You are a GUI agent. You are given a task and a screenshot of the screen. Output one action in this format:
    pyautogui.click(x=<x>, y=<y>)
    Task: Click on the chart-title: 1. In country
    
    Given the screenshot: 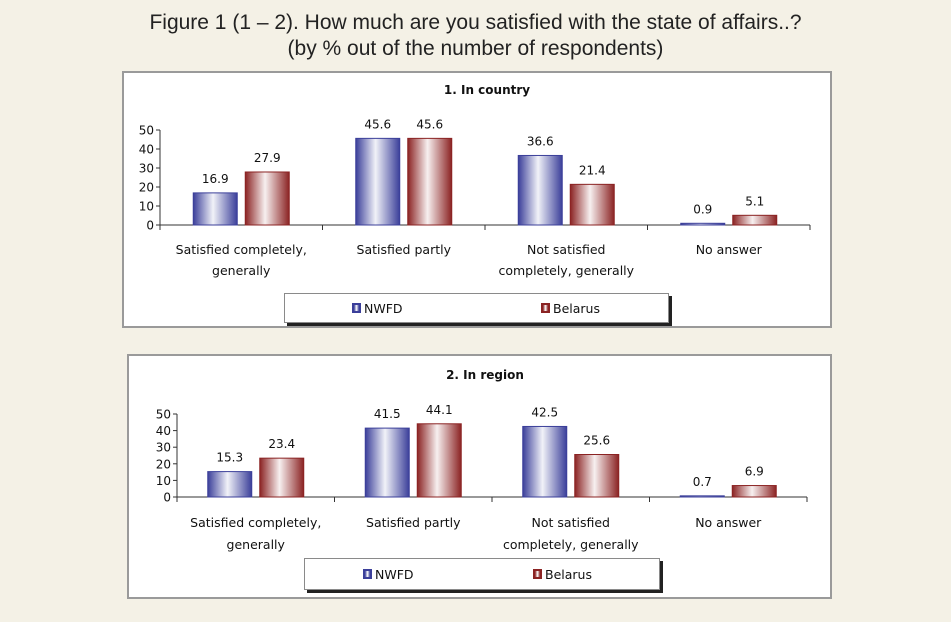 What is the action you would take?
    pyautogui.click(x=487, y=90)
    